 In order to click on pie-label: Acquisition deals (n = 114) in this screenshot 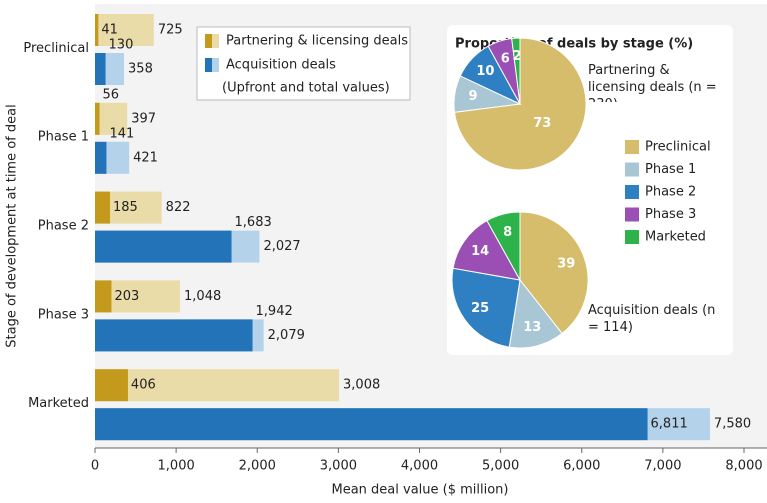, I will do `click(652, 319)`.